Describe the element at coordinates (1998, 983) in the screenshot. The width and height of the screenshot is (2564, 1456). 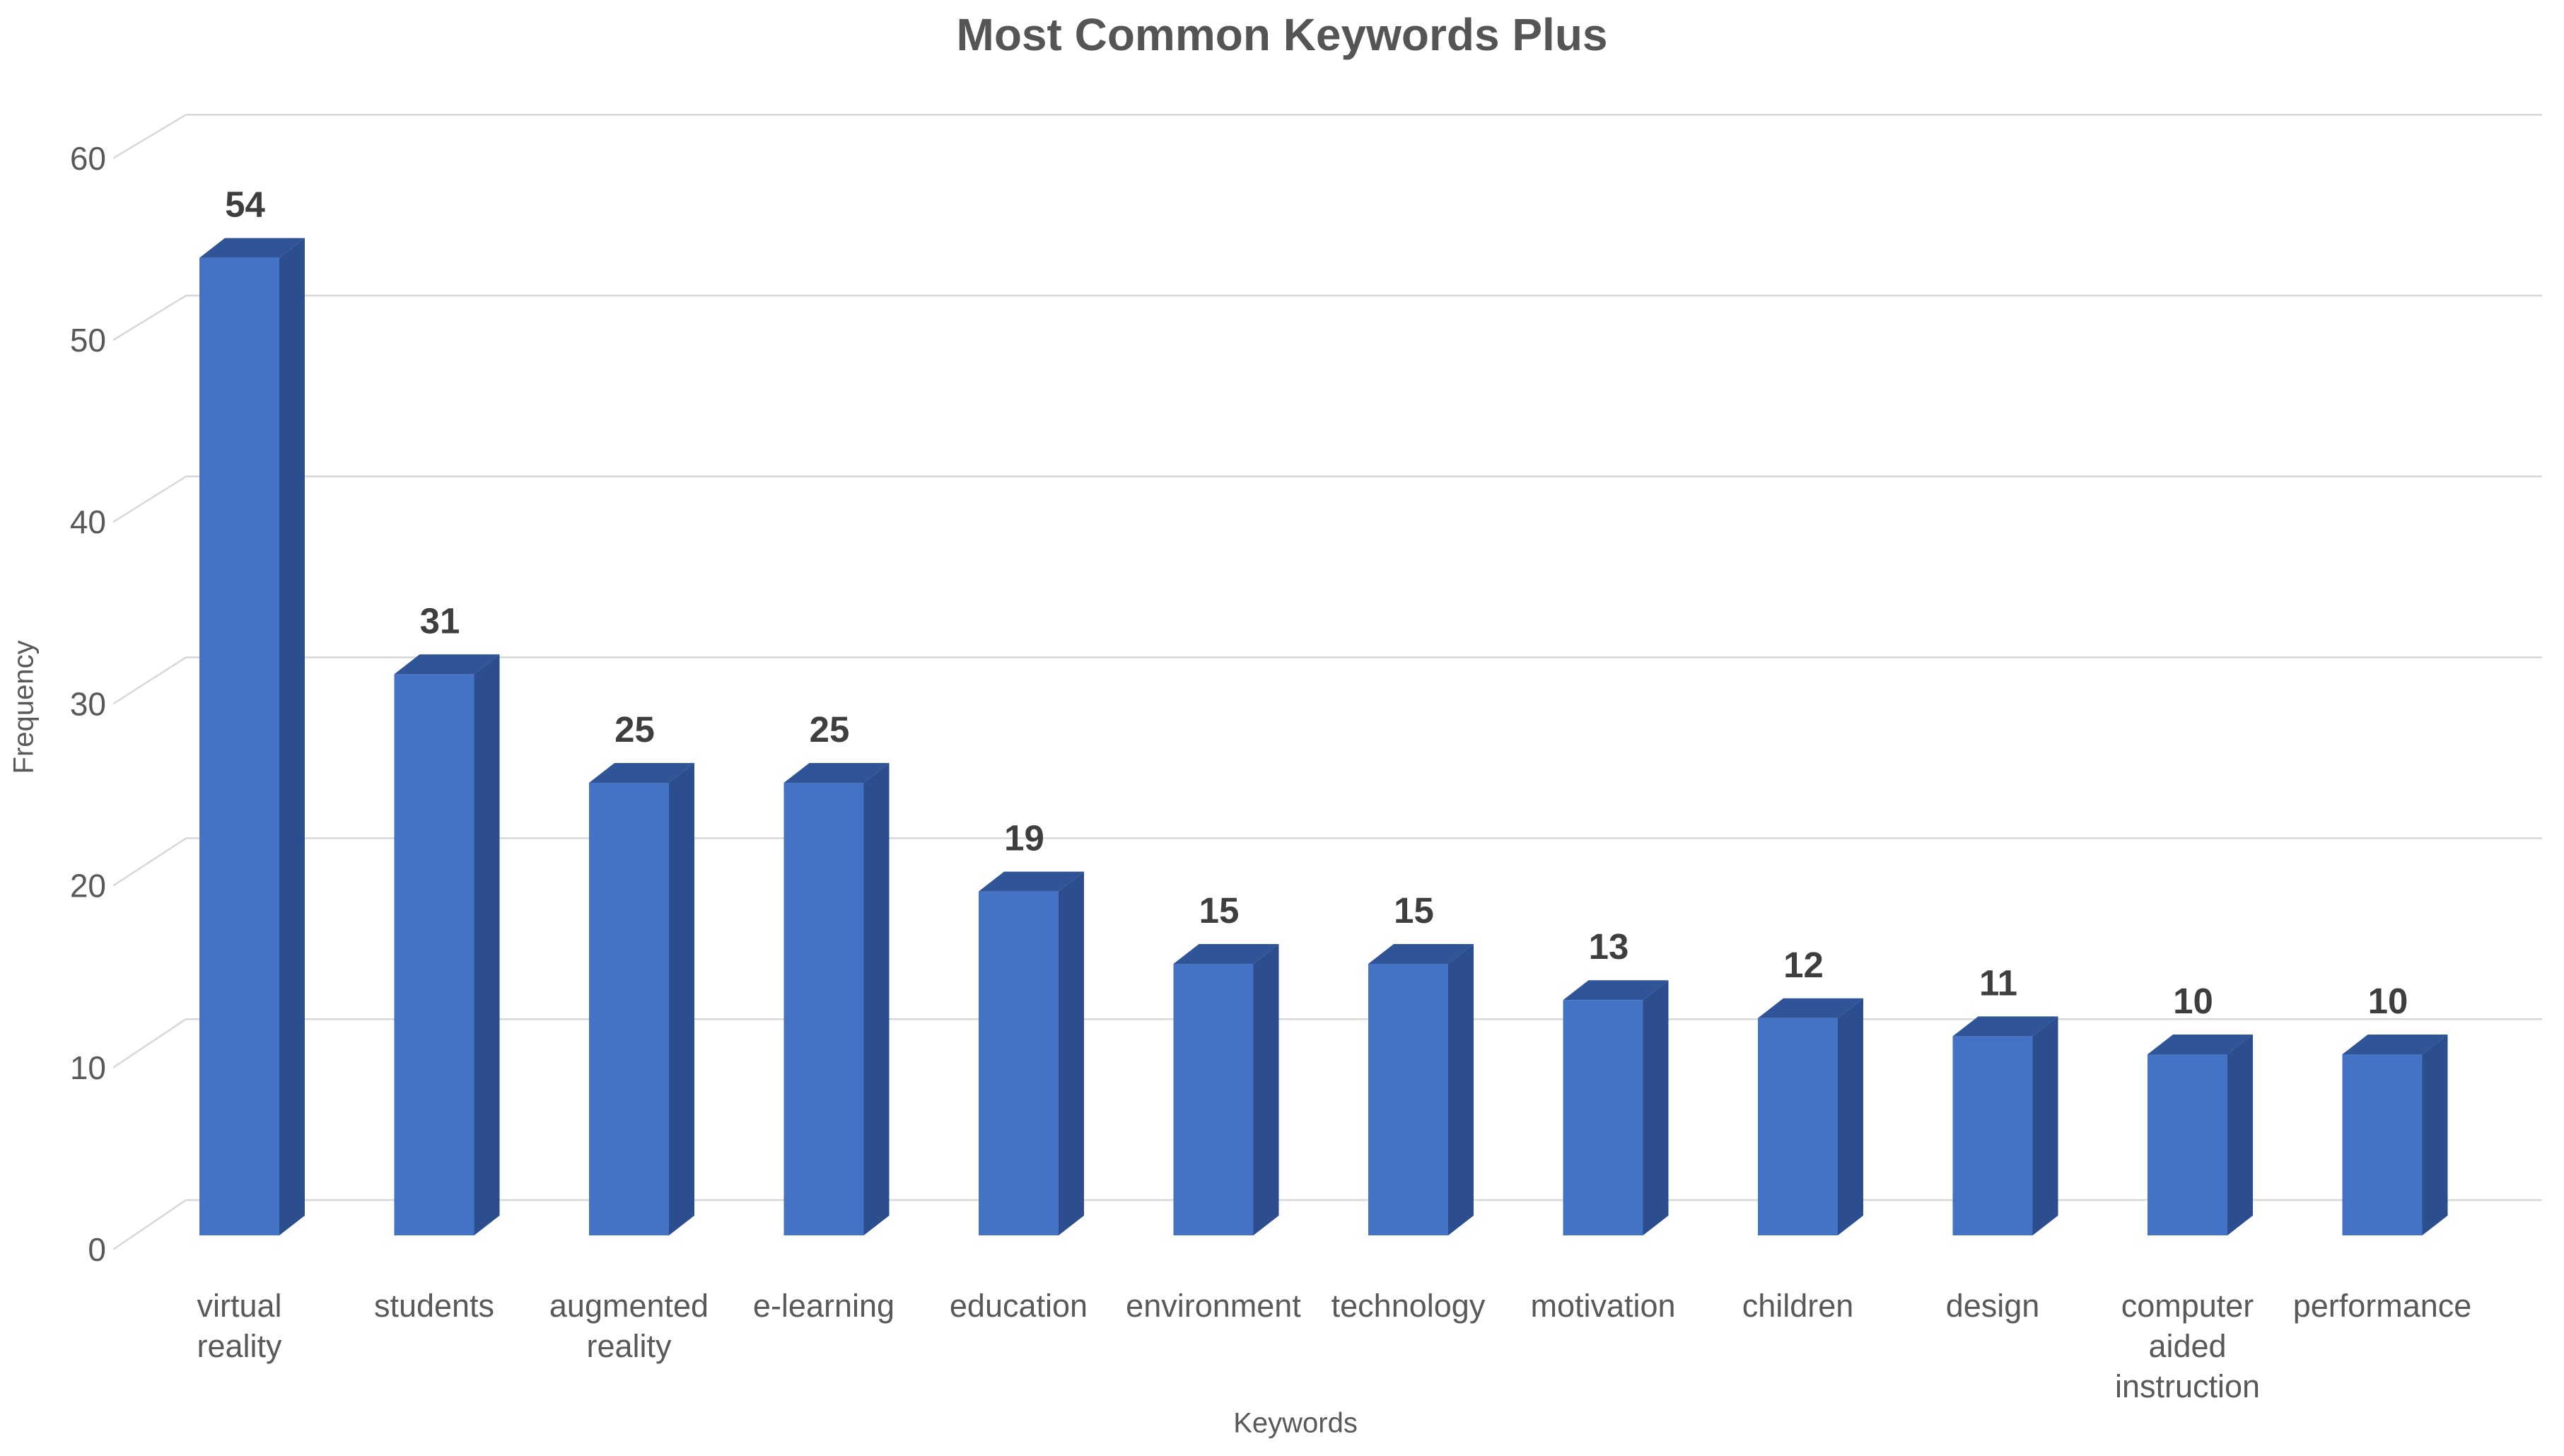
I see `value-label: 11` at that location.